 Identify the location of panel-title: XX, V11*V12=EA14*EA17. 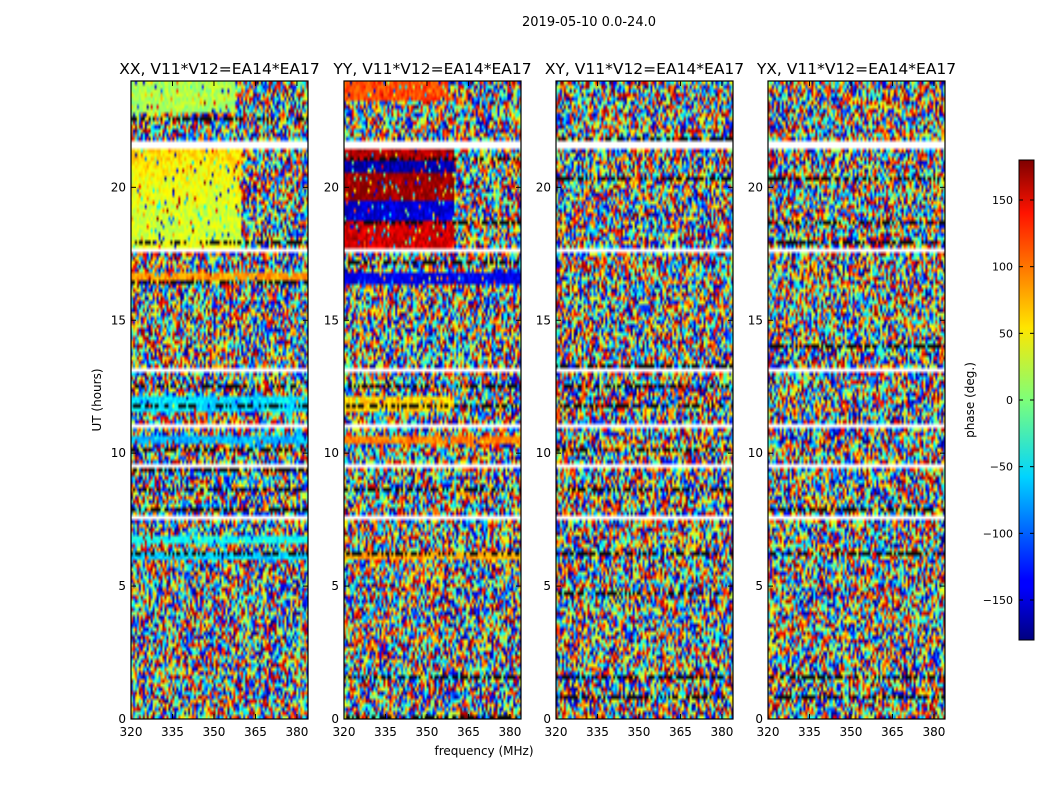
(219, 69).